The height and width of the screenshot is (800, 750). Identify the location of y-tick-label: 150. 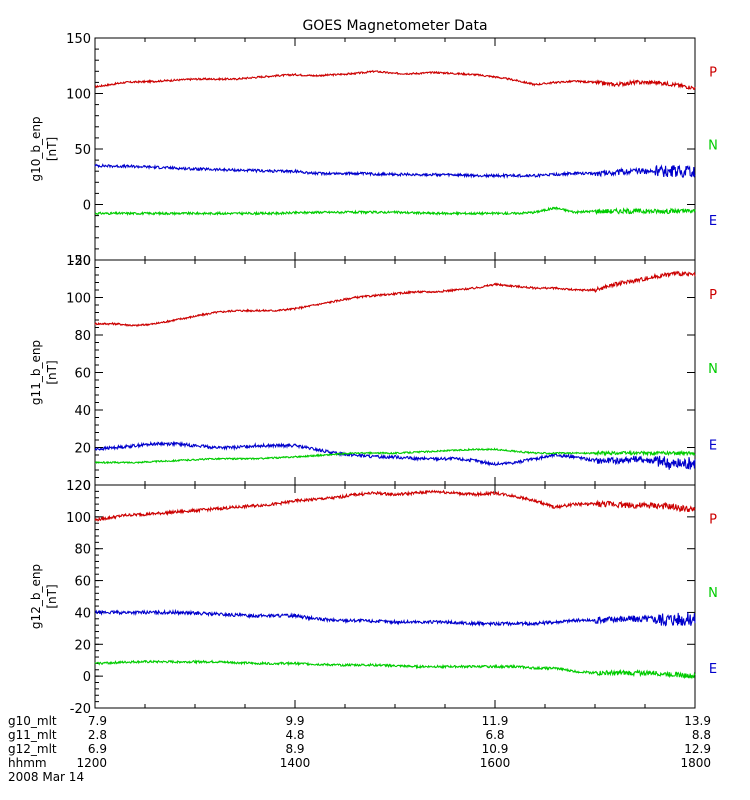
(78, 39).